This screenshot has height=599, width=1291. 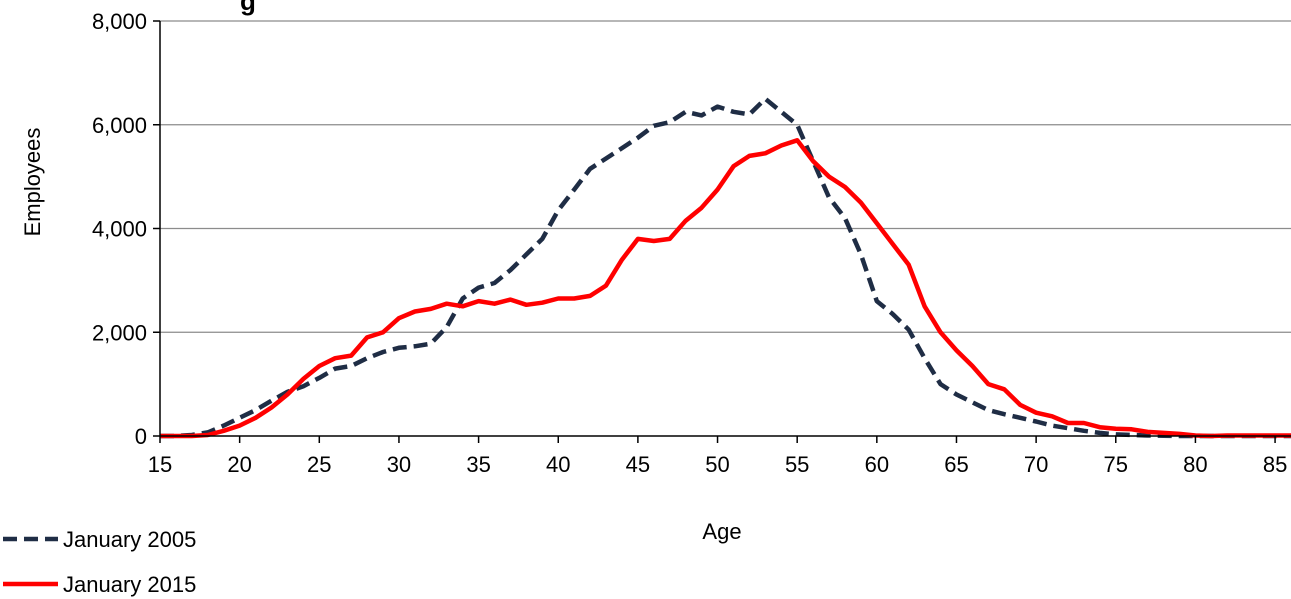 What do you see at coordinates (141, 436) in the screenshot?
I see `y-tick-label-0: 0` at bounding box center [141, 436].